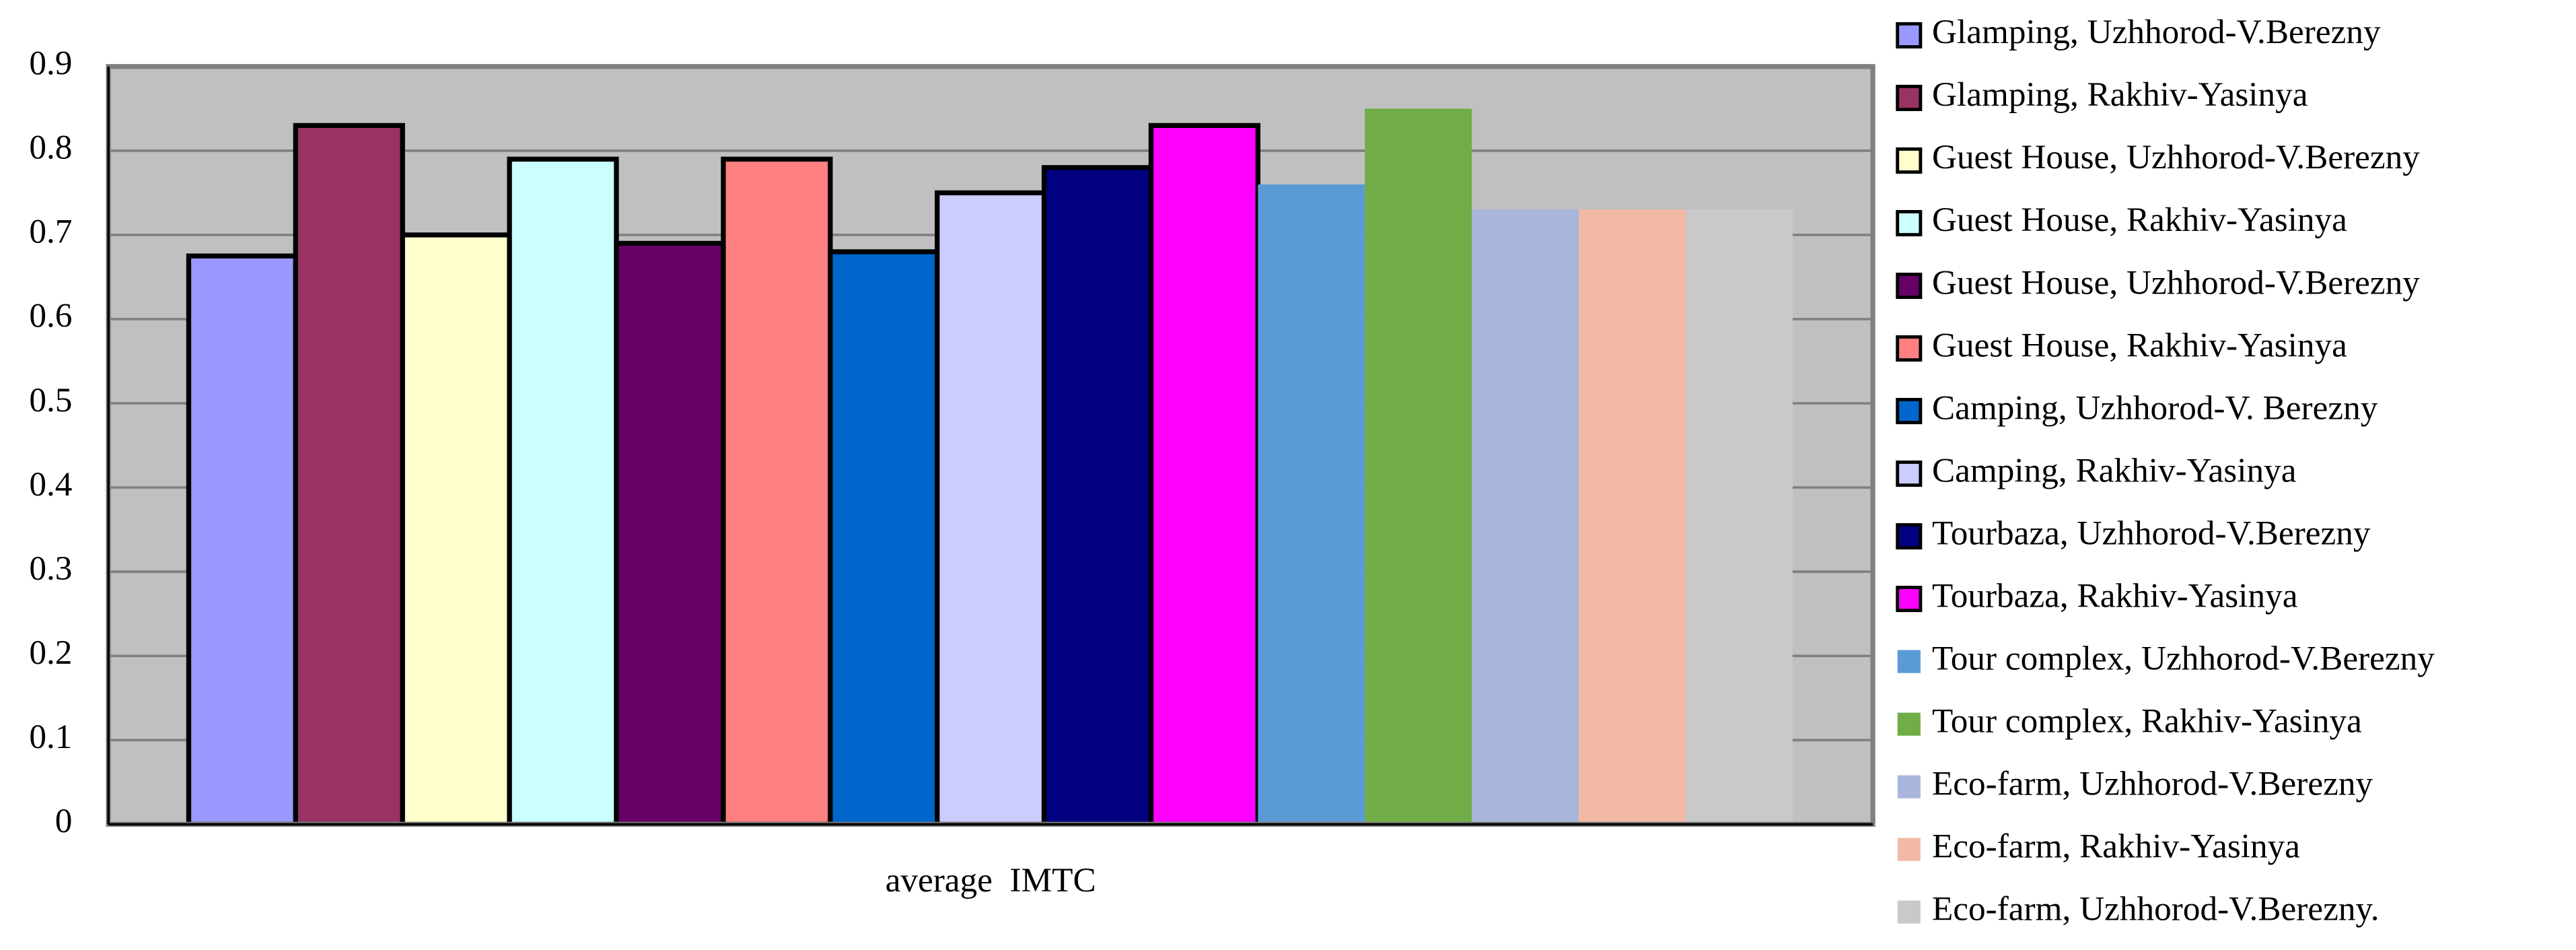  What do you see at coordinates (2152, 783) in the screenshot?
I see `legend-label: Eco-farm, Uzhhorod-V.Berezny` at bounding box center [2152, 783].